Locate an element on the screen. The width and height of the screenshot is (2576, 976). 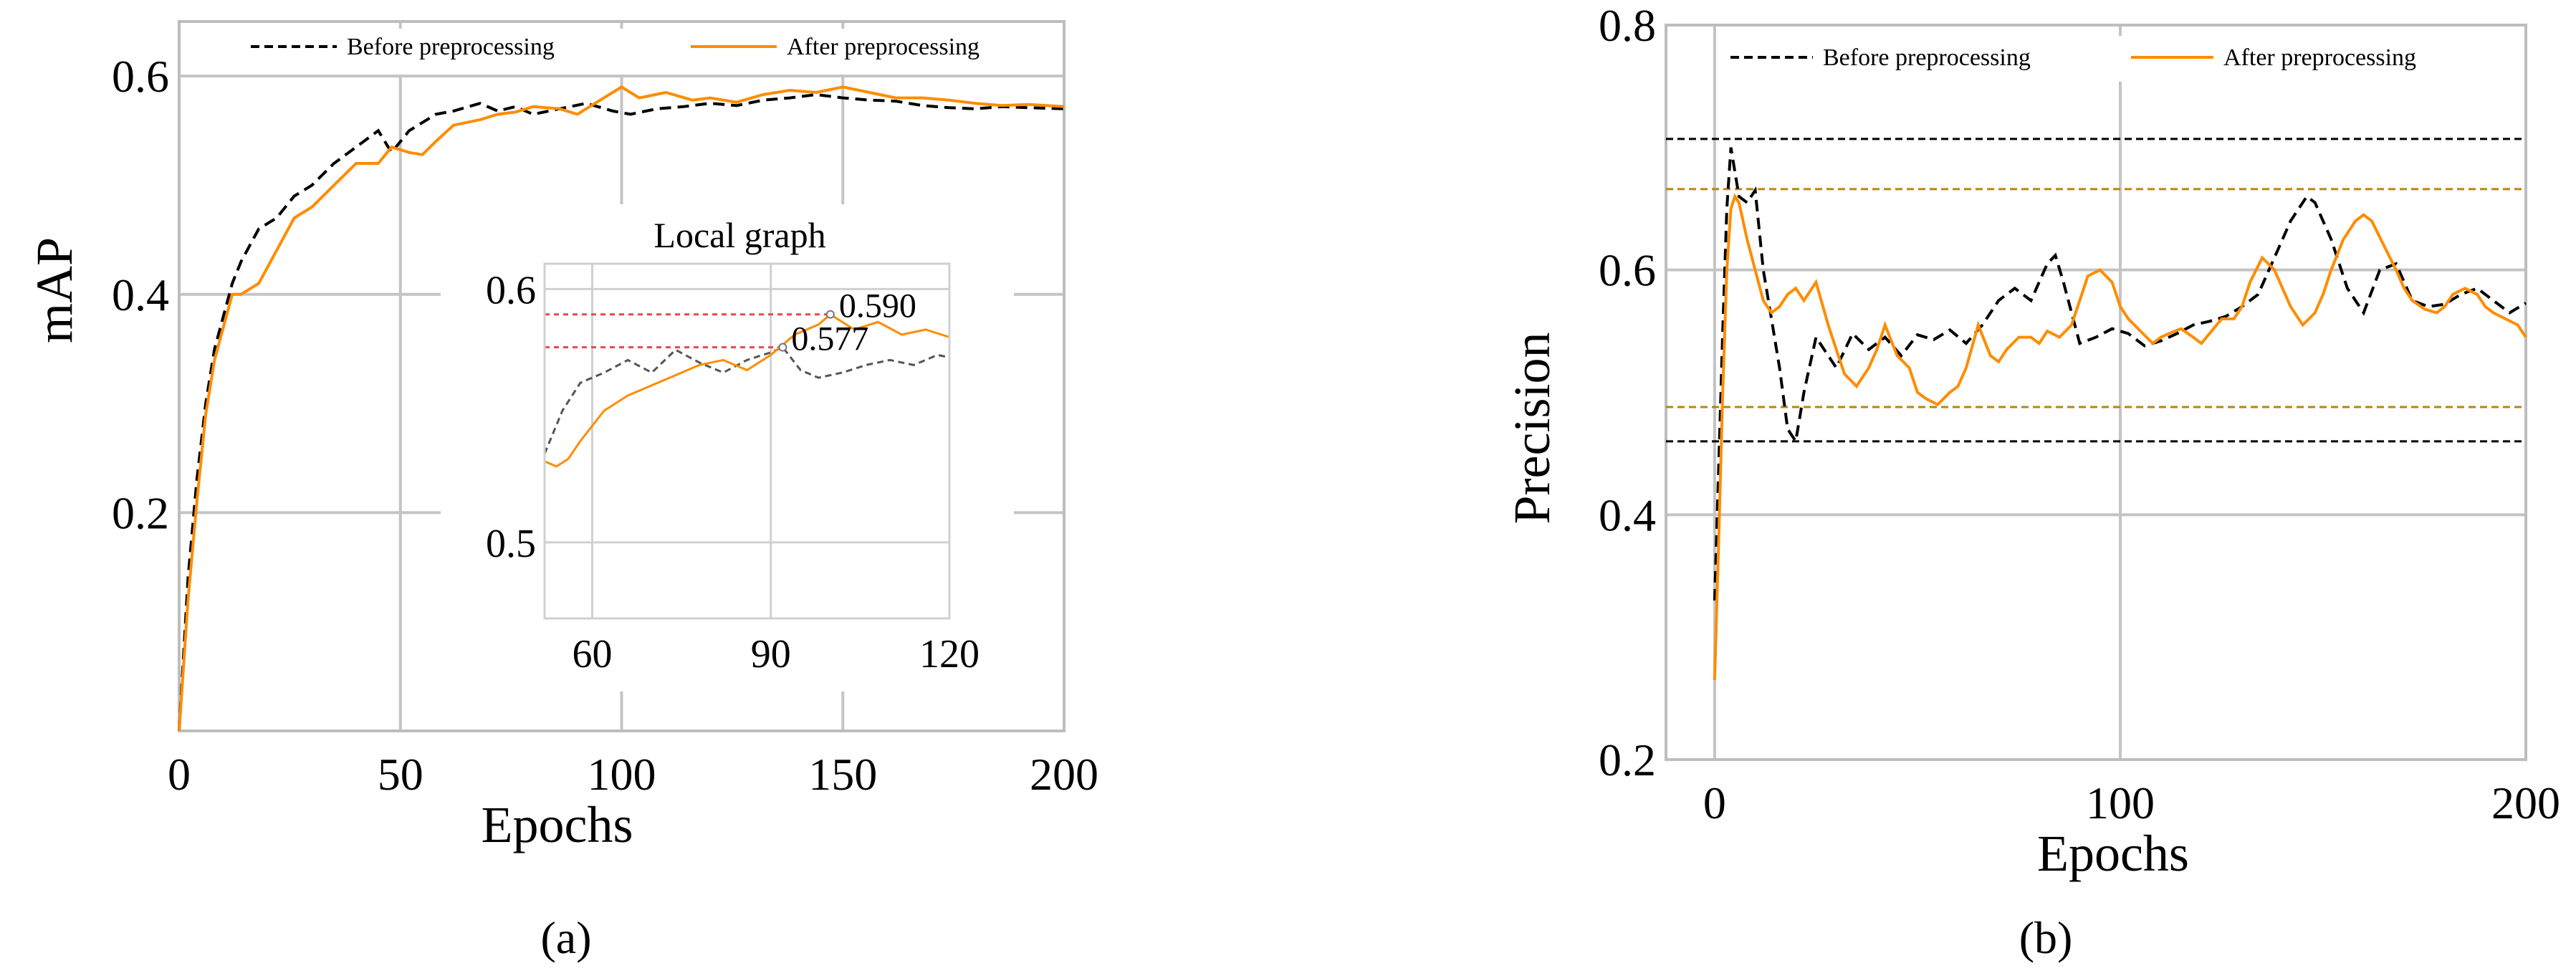
x-tick-a-100: 100 is located at coordinates (622, 774).